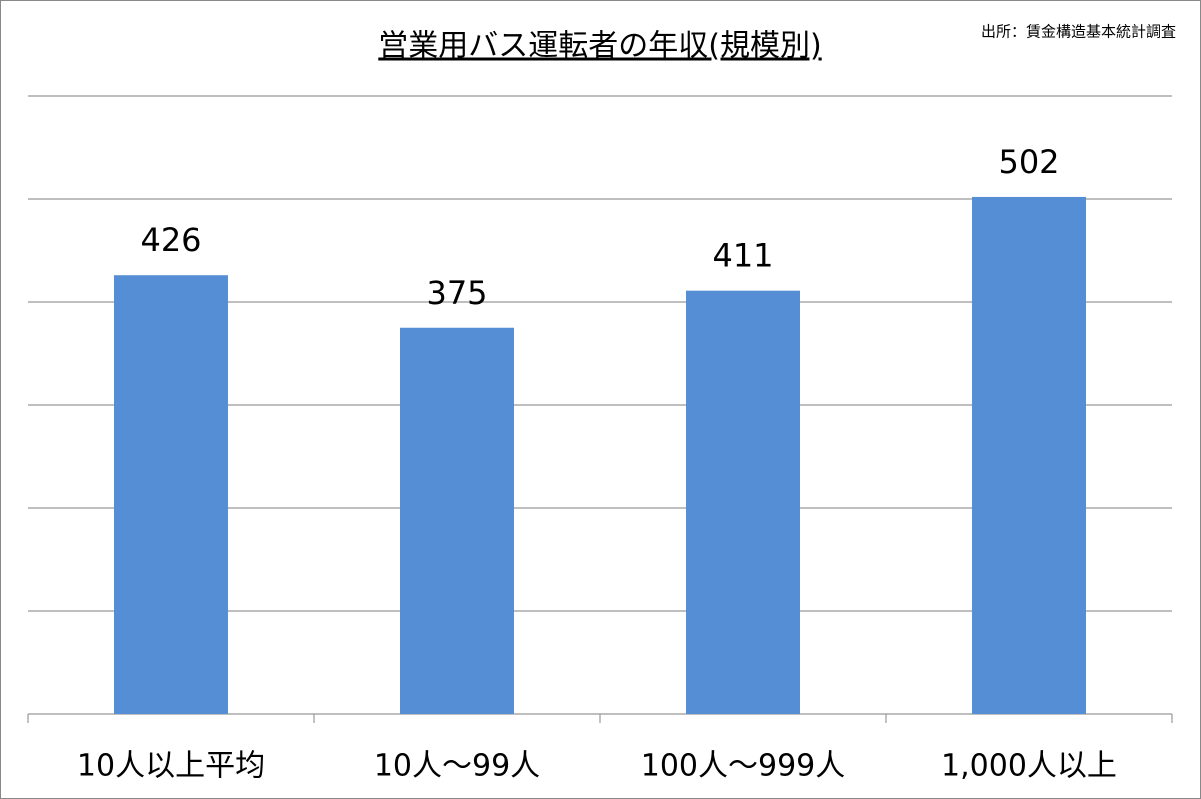  Describe the element at coordinates (171, 766) in the screenshot. I see `x-tick-label: 10人以上平均` at that location.